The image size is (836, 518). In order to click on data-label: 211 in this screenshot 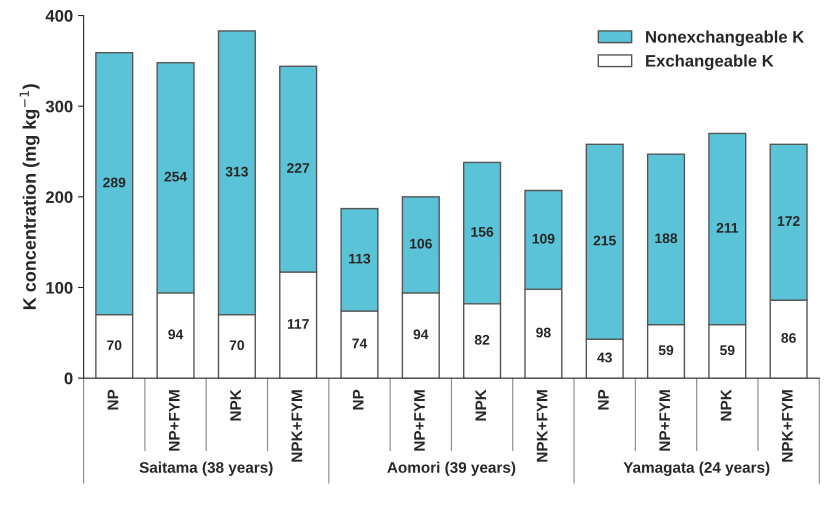, I will do `click(727, 227)`.